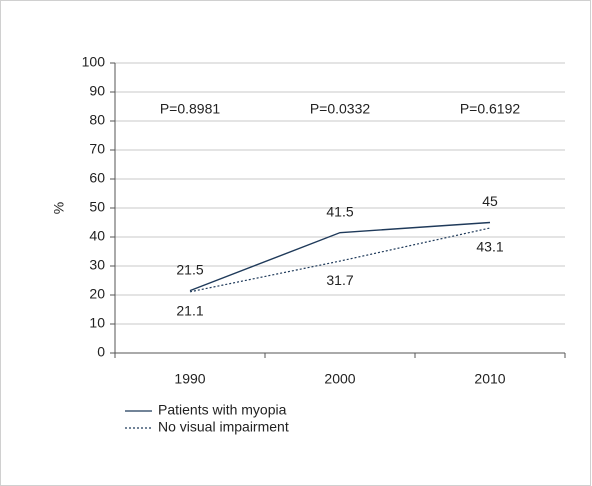  Describe the element at coordinates (223, 427) in the screenshot. I see `legend-label: No visual impairment` at that location.